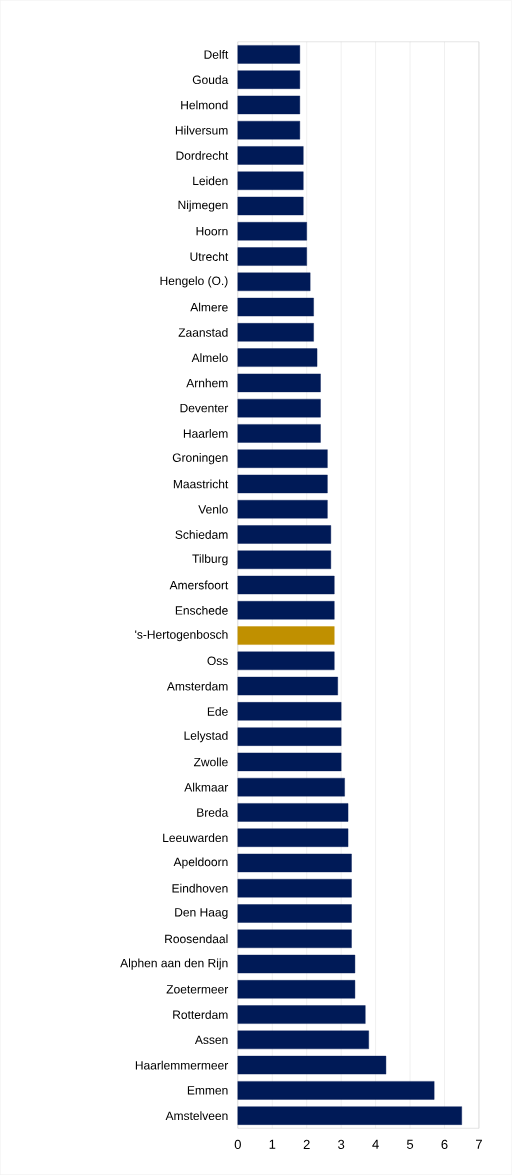  What do you see at coordinates (203, 332) in the screenshot?
I see `y-tick-label: Zaanstad` at bounding box center [203, 332].